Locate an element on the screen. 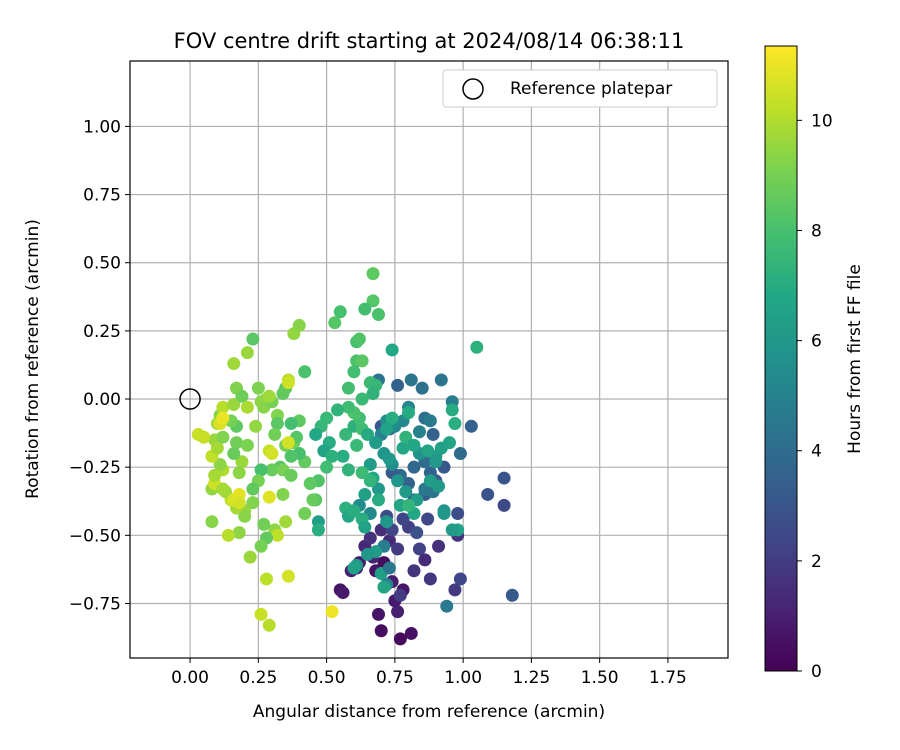  x-tick-label: 1.25 is located at coordinates (531, 678).